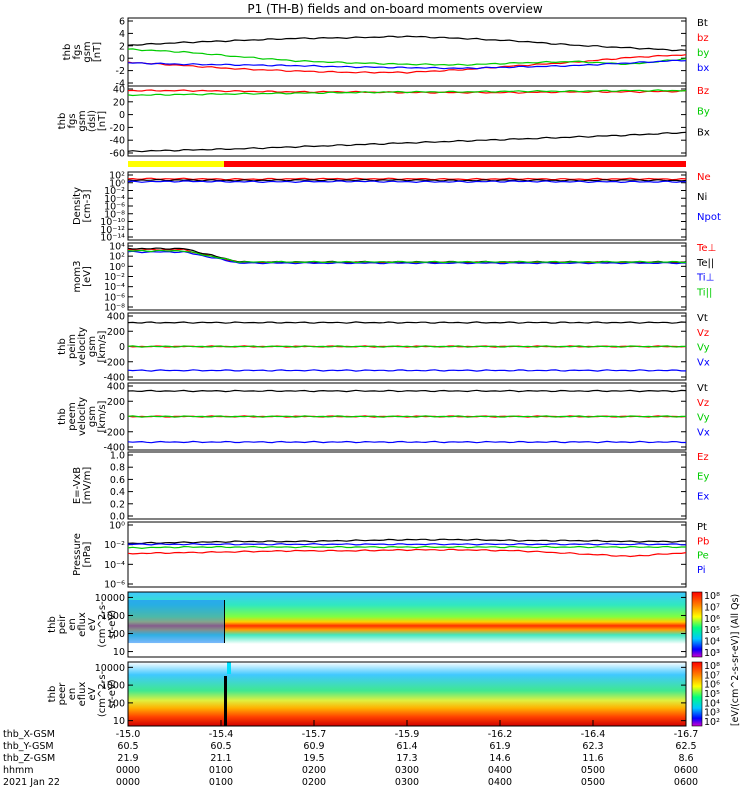 Image resolution: width=750 pixels, height=800 pixels. I want to click on panel-1: 642 0-2 -4 thb fgs gsm [nT] Bt bz by bx, so click(385, 53).